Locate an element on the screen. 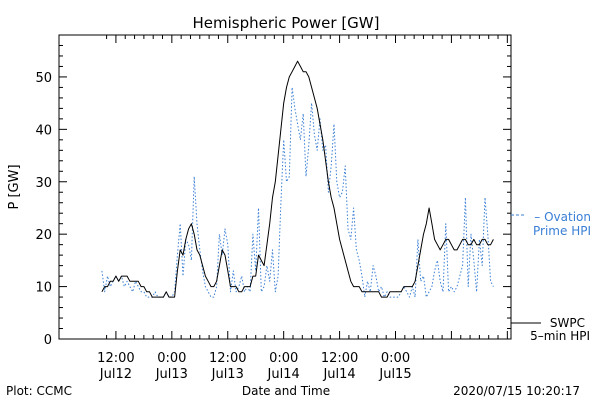 The height and width of the screenshot is (400, 600). y-axis-label: P [GW] is located at coordinates (14, 186).